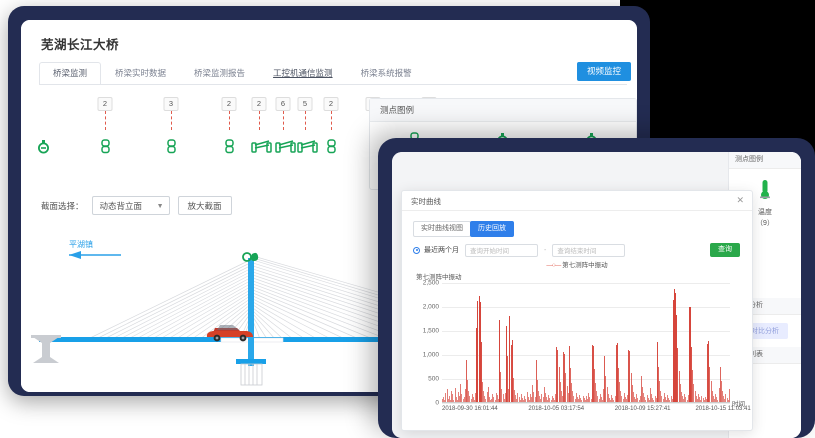 The height and width of the screenshot is (438, 815). Describe the element at coordinates (229, 126) in the screenshot. I see `sensor-marker-3: 2` at that location.